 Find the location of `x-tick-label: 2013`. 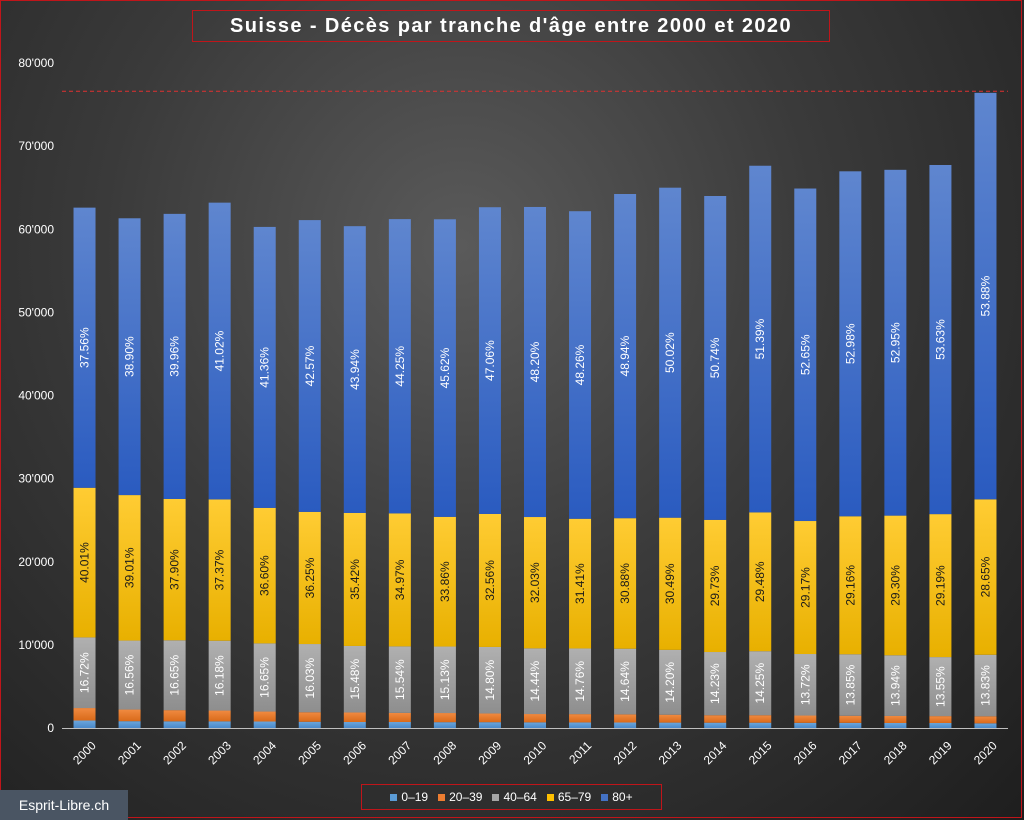

x-tick-label: 2013 is located at coordinates (670, 752).